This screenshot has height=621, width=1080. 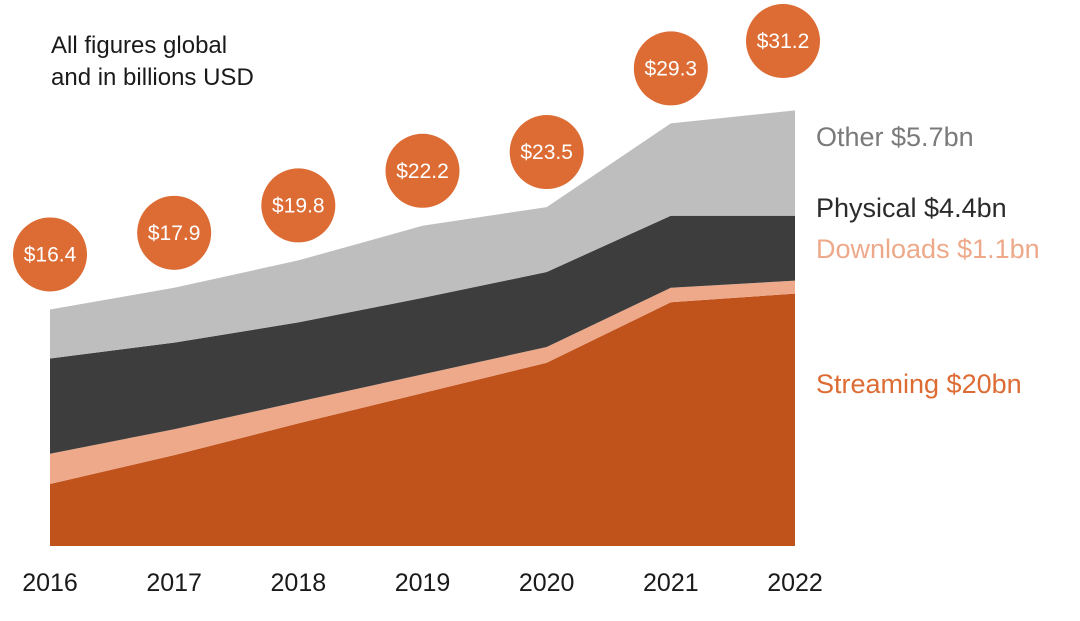 I want to click on legend-other: Other $5.7bn, so click(x=895, y=137).